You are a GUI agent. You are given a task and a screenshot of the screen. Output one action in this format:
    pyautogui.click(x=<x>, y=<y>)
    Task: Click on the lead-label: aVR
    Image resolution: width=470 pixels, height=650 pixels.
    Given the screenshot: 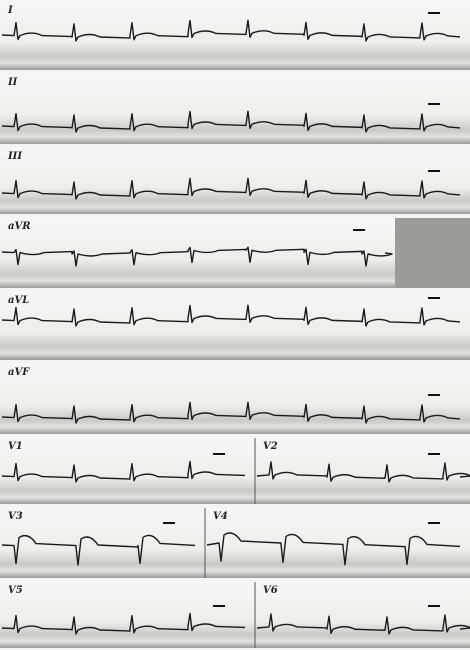 What is the action you would take?
    pyautogui.click(x=19, y=226)
    